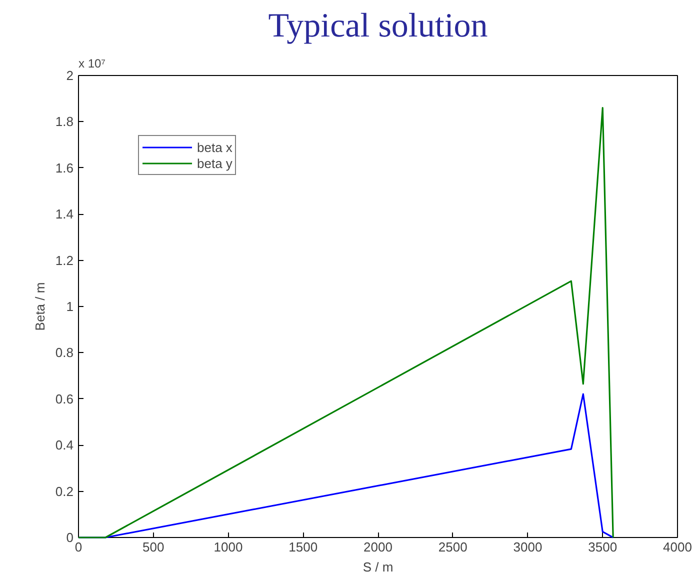  I want to click on x-tick-label: 1000, so click(228, 547).